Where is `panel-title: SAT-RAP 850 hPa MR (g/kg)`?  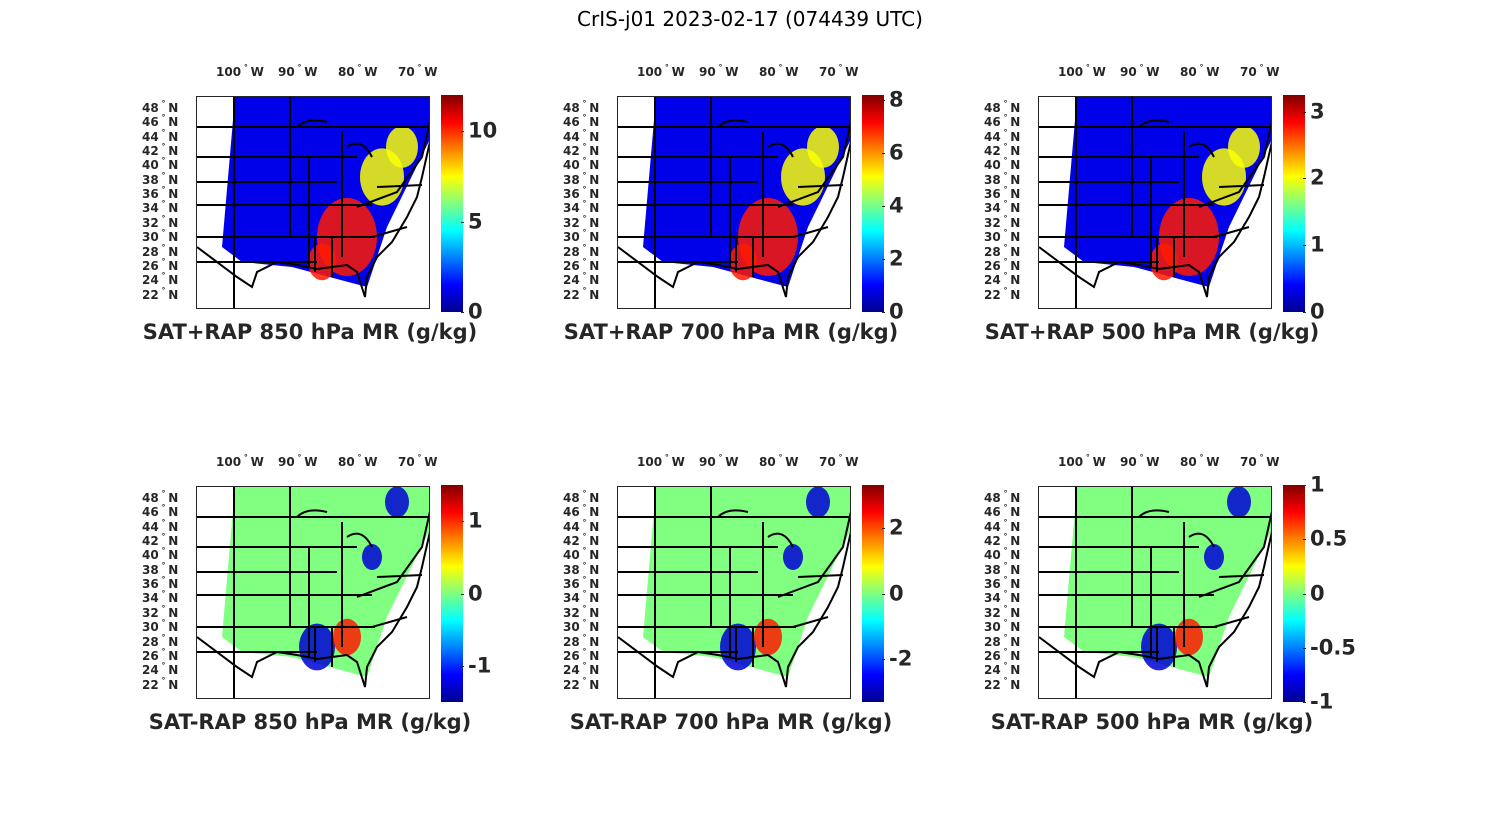 panel-title: SAT-RAP 850 hPa MR (g/kg) is located at coordinates (310, 722).